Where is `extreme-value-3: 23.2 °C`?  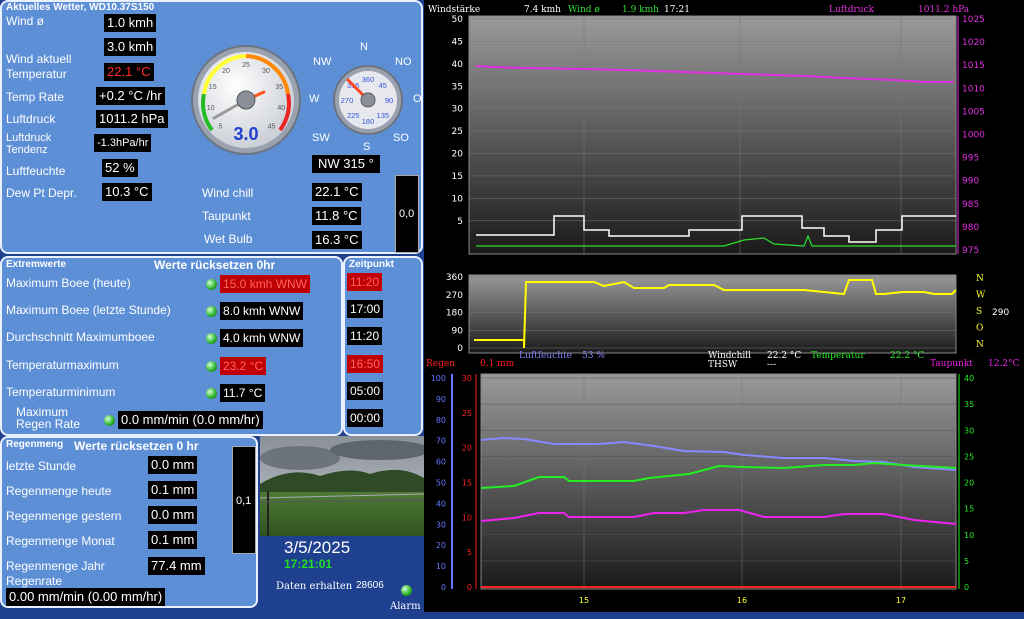
extreme-value-3: 23.2 °C is located at coordinates (243, 366).